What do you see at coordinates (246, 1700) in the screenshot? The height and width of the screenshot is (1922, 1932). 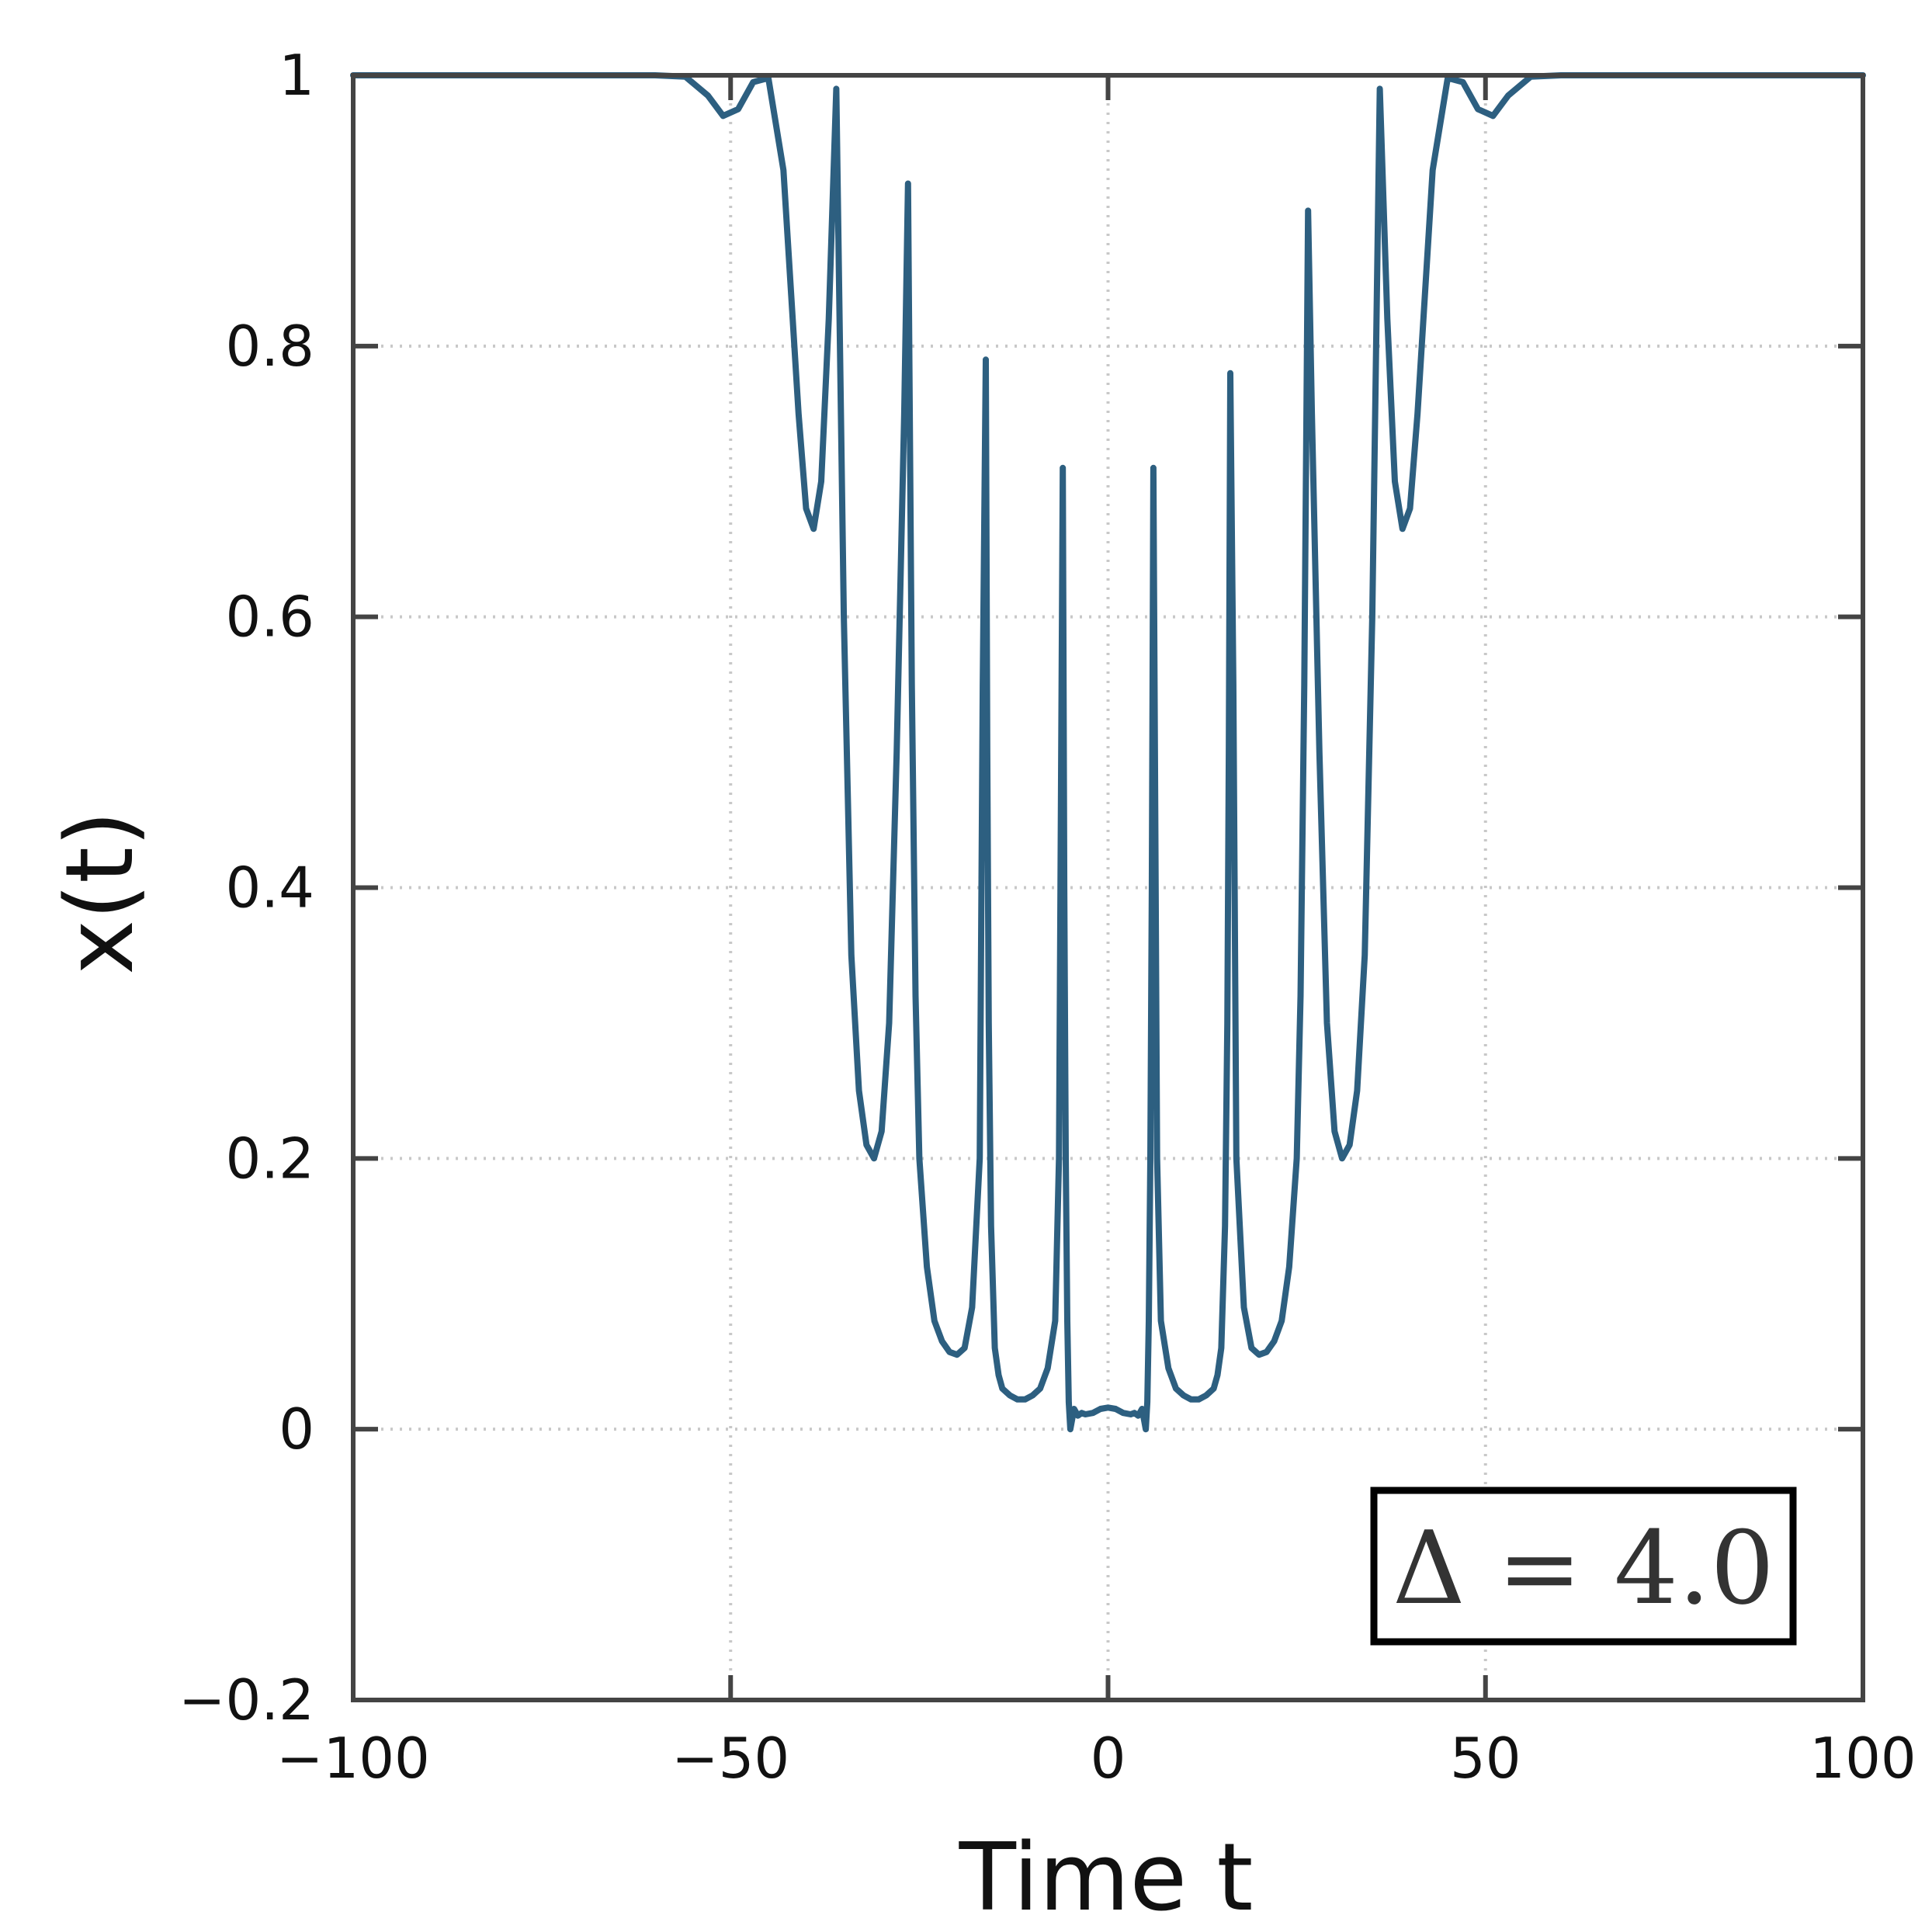 I see `y-tick-label: −0.2` at bounding box center [246, 1700].